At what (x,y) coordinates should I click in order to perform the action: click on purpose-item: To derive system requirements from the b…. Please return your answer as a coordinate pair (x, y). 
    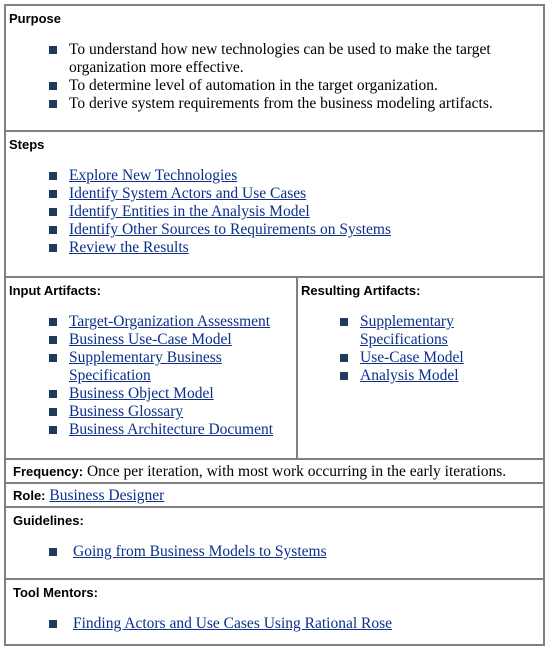
    Looking at the image, I should click on (284, 104).